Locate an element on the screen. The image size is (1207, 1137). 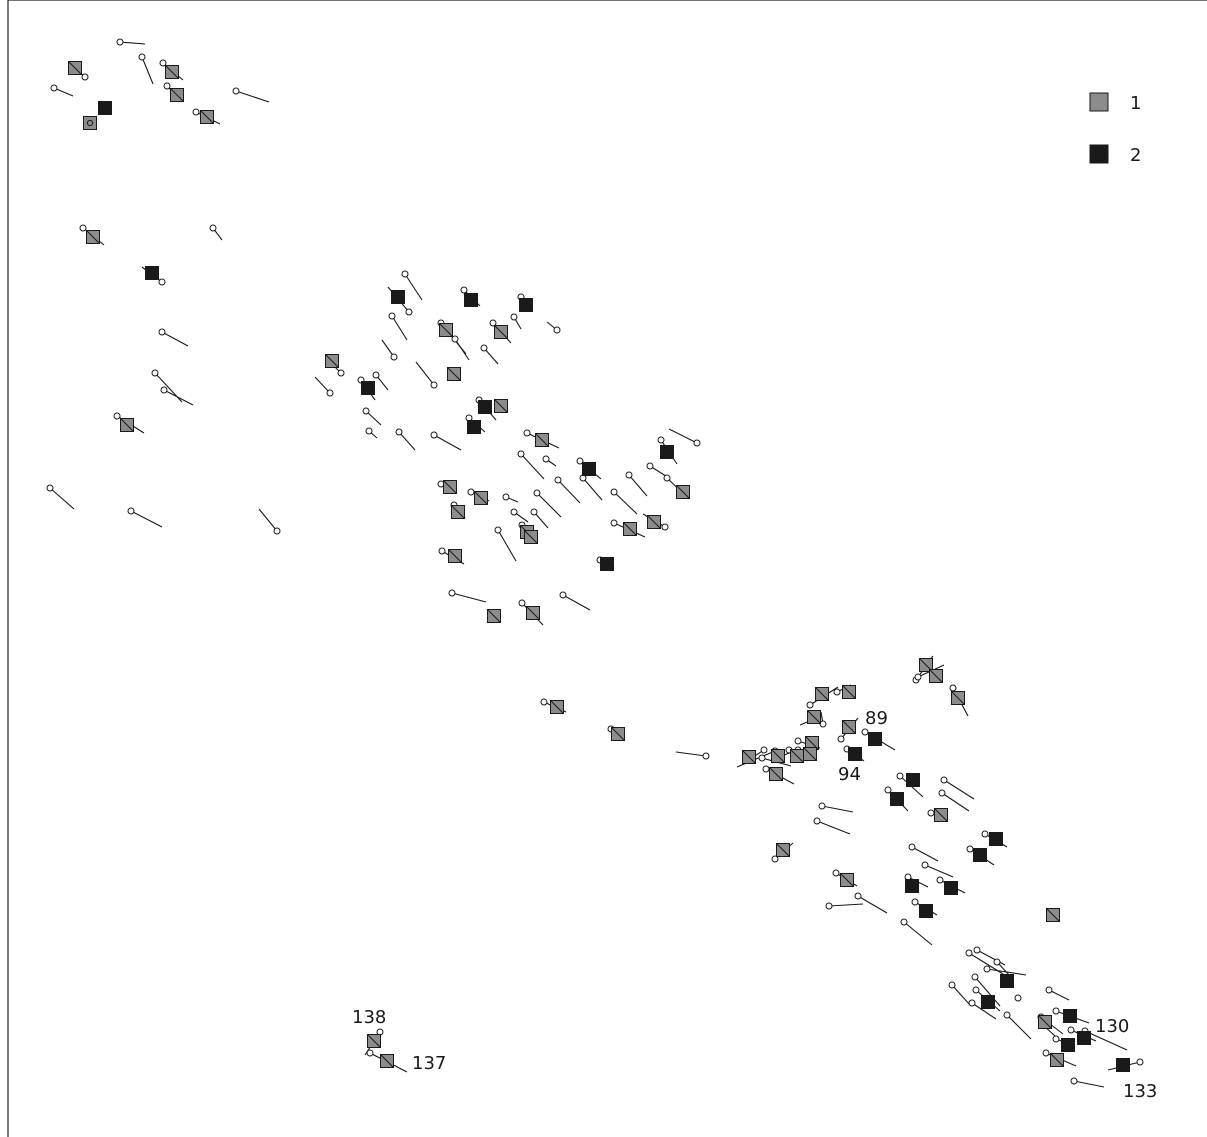
point-label-94: 94 is located at coordinates (849, 774).